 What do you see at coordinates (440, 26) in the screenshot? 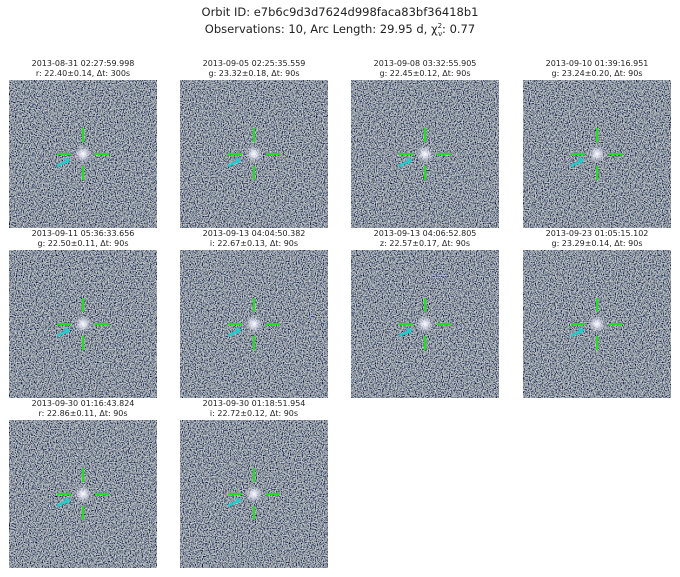
I see `chi-sup: 2` at bounding box center [440, 26].